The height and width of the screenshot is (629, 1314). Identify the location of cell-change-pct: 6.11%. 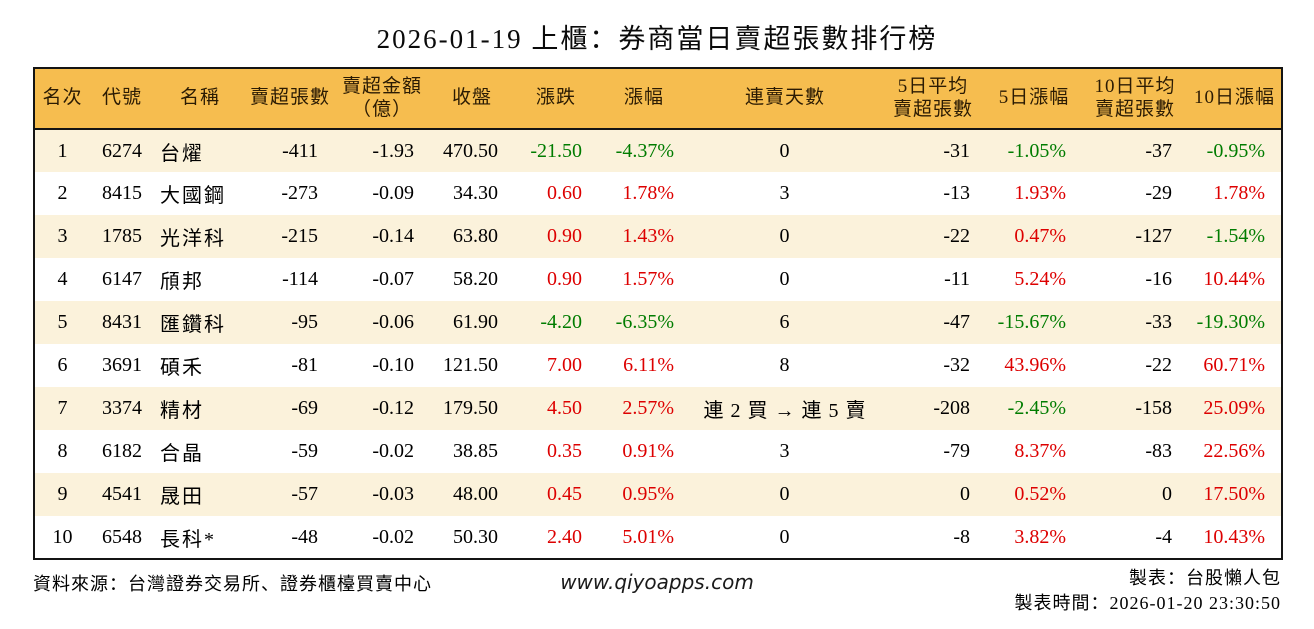
(648, 365).